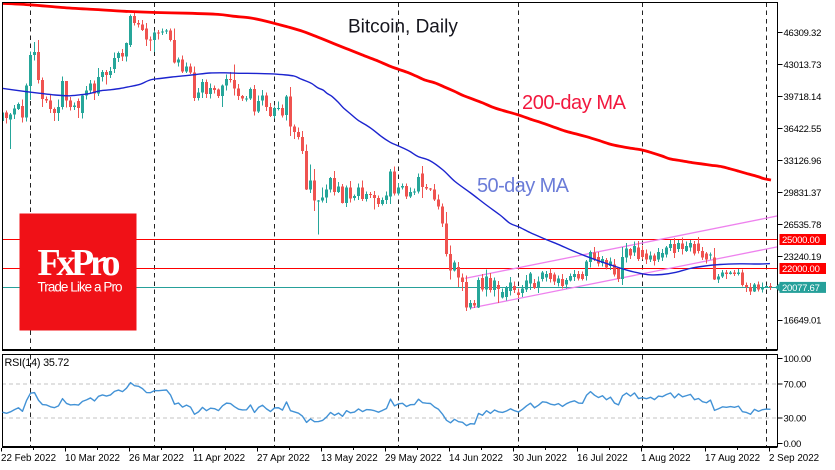 This screenshot has height=470, width=835. Describe the element at coordinates (219, 458) in the screenshot. I see `svg-text: 11 Apr 2022` at that location.